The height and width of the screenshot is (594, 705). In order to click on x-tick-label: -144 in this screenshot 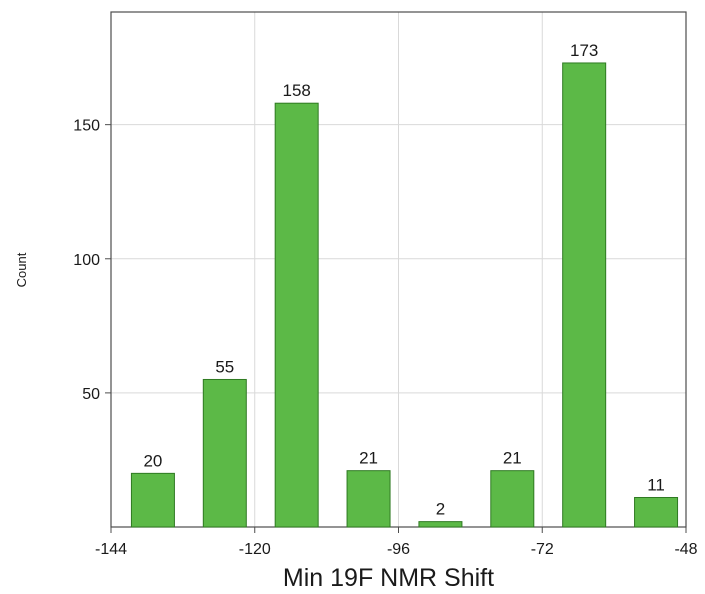, I will do `click(111, 549)`.